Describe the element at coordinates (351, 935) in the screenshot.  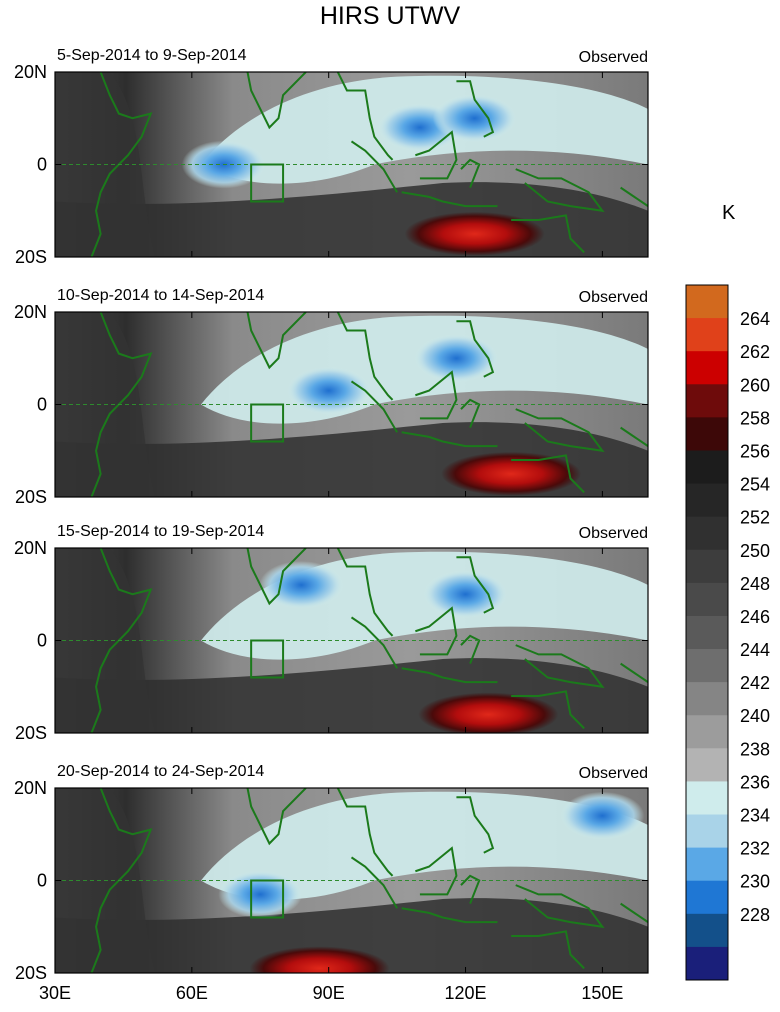
I see `dry-belt` at that location.